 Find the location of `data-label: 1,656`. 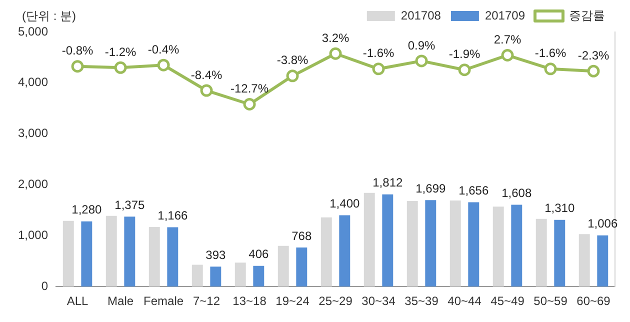

data-label: 1,656 is located at coordinates (473, 191).